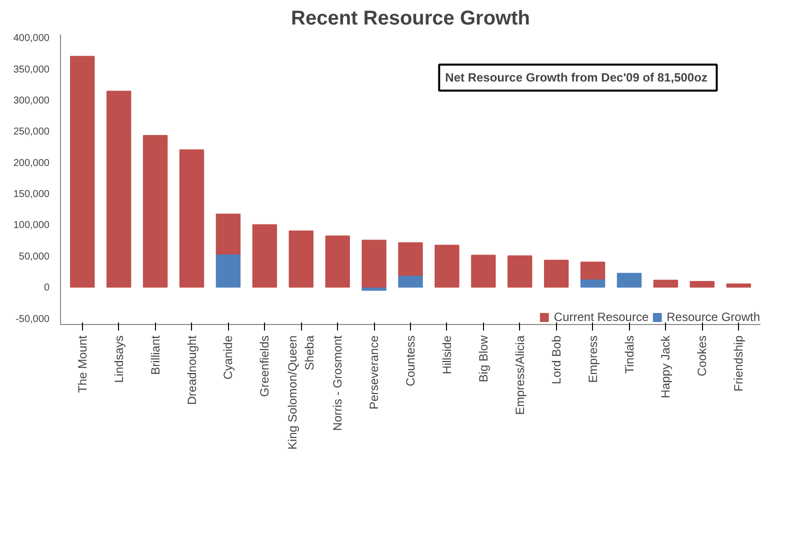 Image resolution: width=793 pixels, height=535 pixels. I want to click on x-tick-label: The Mount, so click(82, 363).